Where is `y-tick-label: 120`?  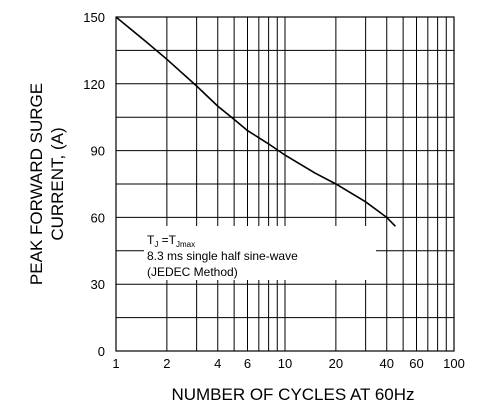 y-tick-label: 120 is located at coordinates (94, 84).